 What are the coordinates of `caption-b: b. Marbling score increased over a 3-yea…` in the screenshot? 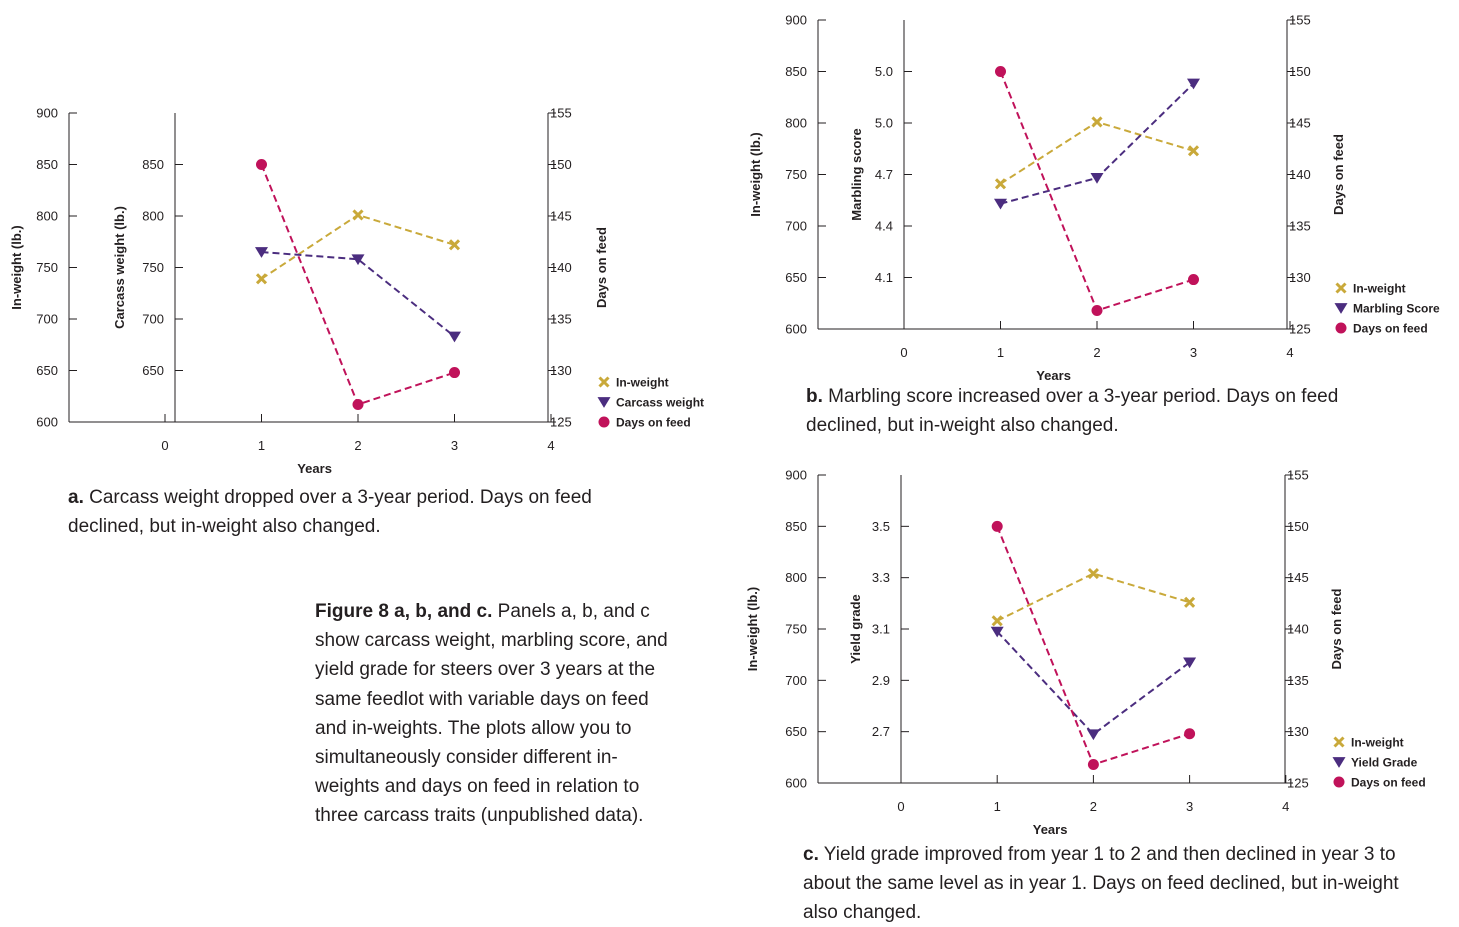 It's located at (1106, 411).